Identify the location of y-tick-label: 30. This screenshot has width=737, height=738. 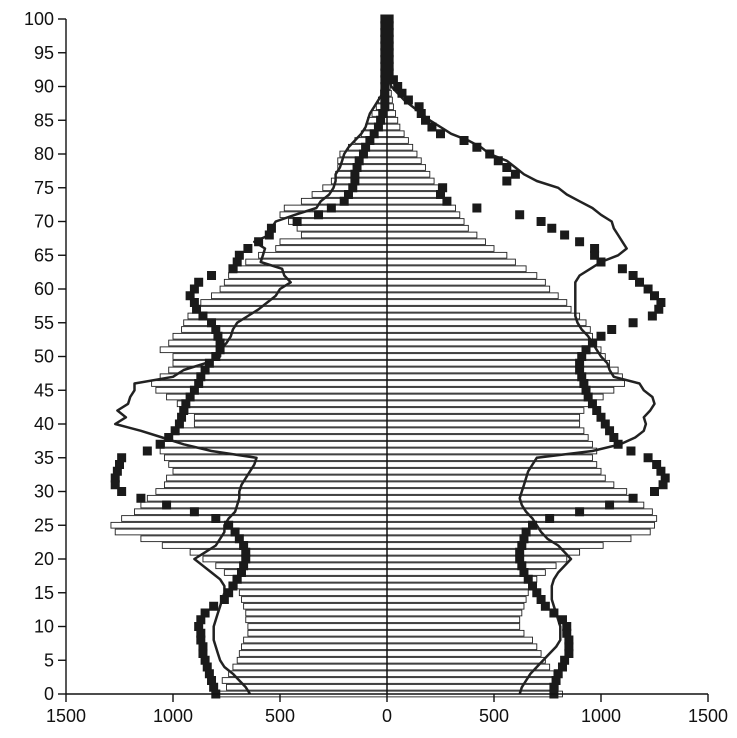
(44, 492).